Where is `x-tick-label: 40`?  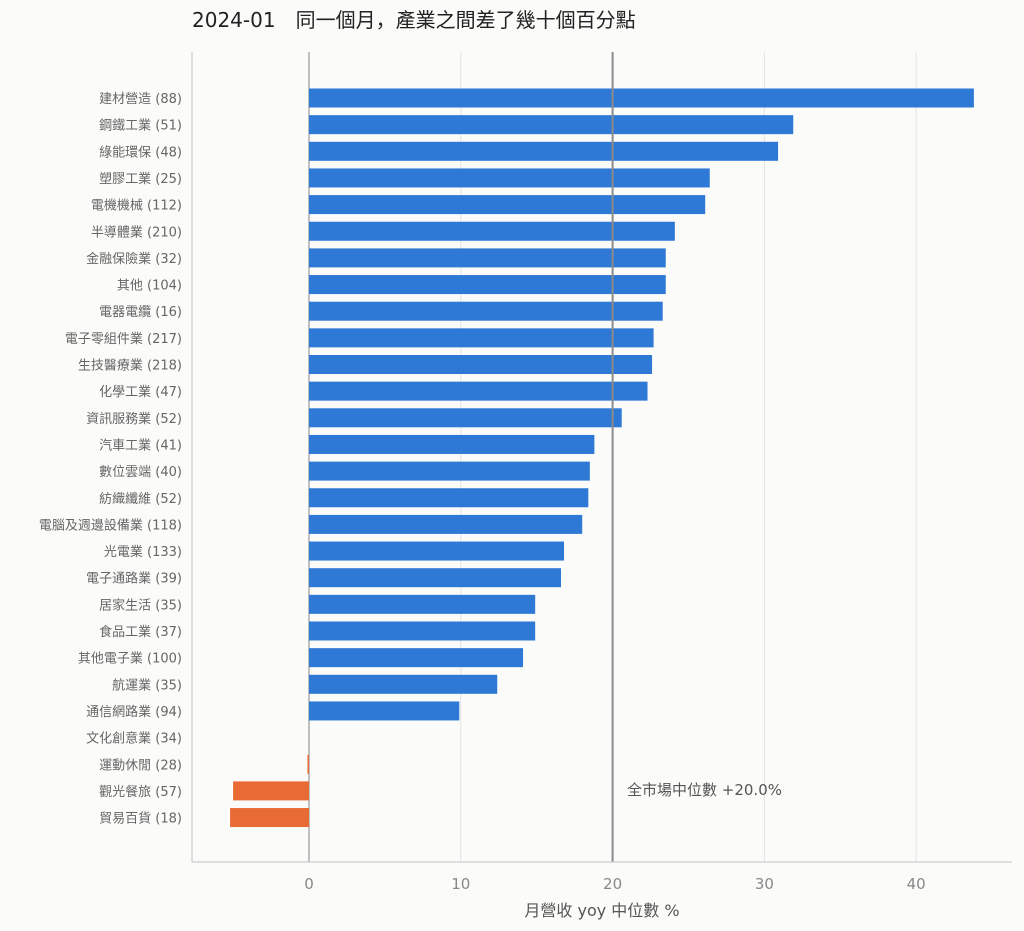 x-tick-label: 40 is located at coordinates (916, 884).